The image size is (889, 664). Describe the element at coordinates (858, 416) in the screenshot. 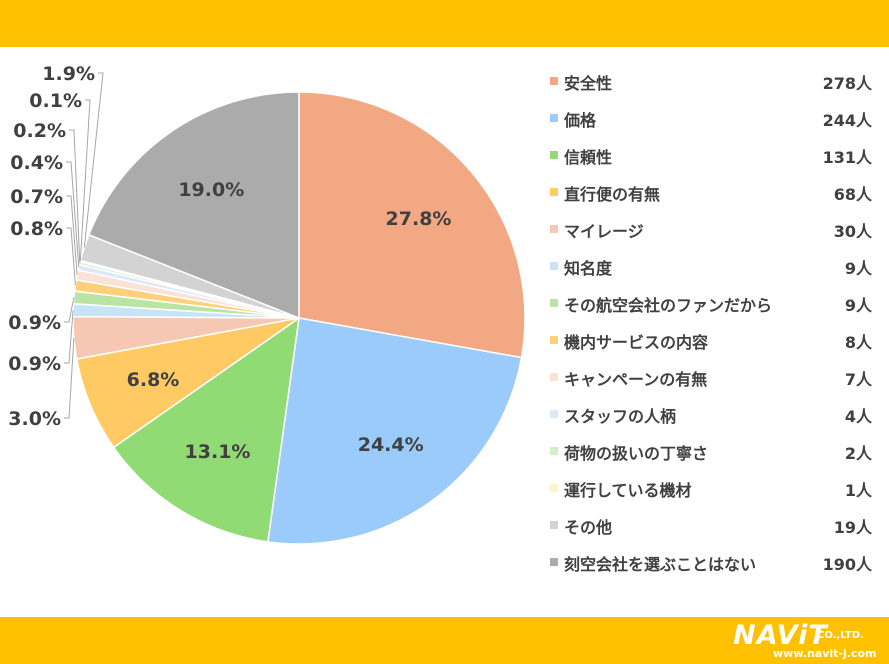

I see `legend-count: 4人` at that location.